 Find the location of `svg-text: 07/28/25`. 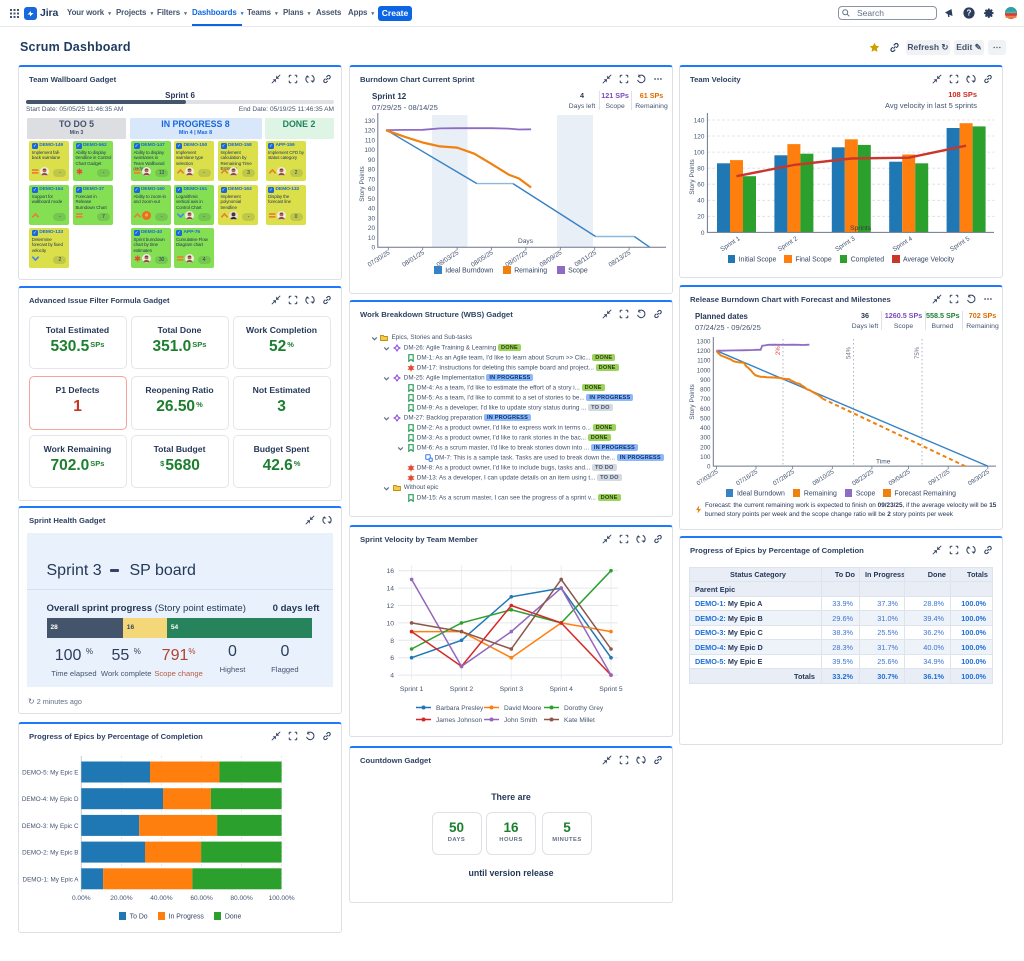

svg-text: 07/28/25 is located at coordinates (784, 477).